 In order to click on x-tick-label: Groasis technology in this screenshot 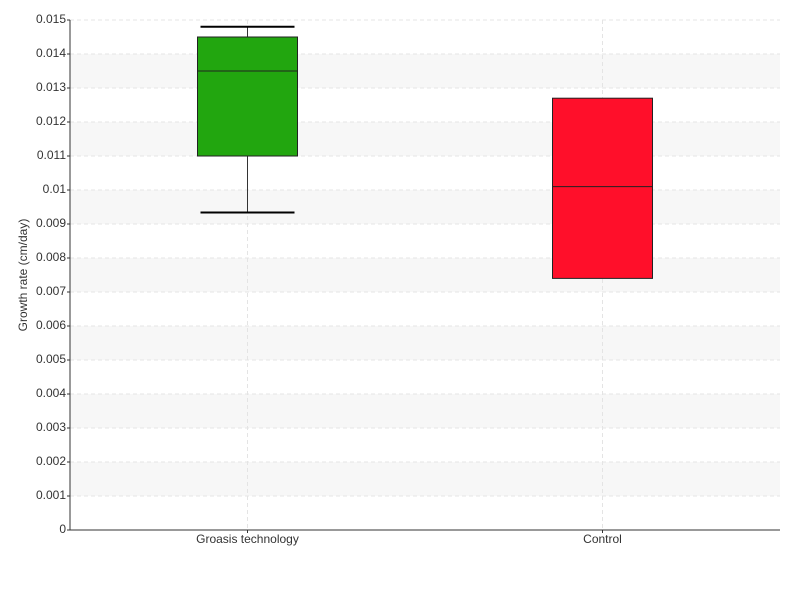, I will do `click(247, 539)`.